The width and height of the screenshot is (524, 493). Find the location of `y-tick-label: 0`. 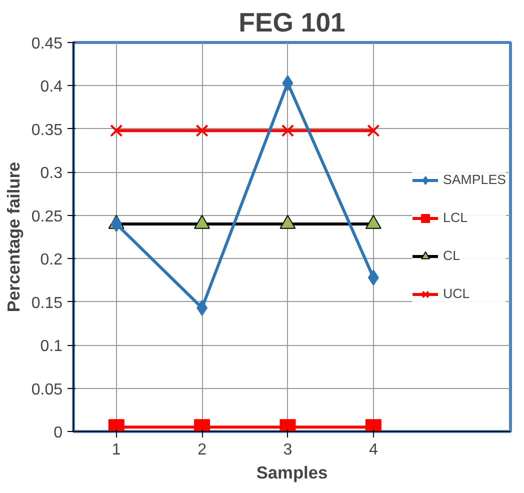

y-tick-label: 0 is located at coordinates (58, 433).